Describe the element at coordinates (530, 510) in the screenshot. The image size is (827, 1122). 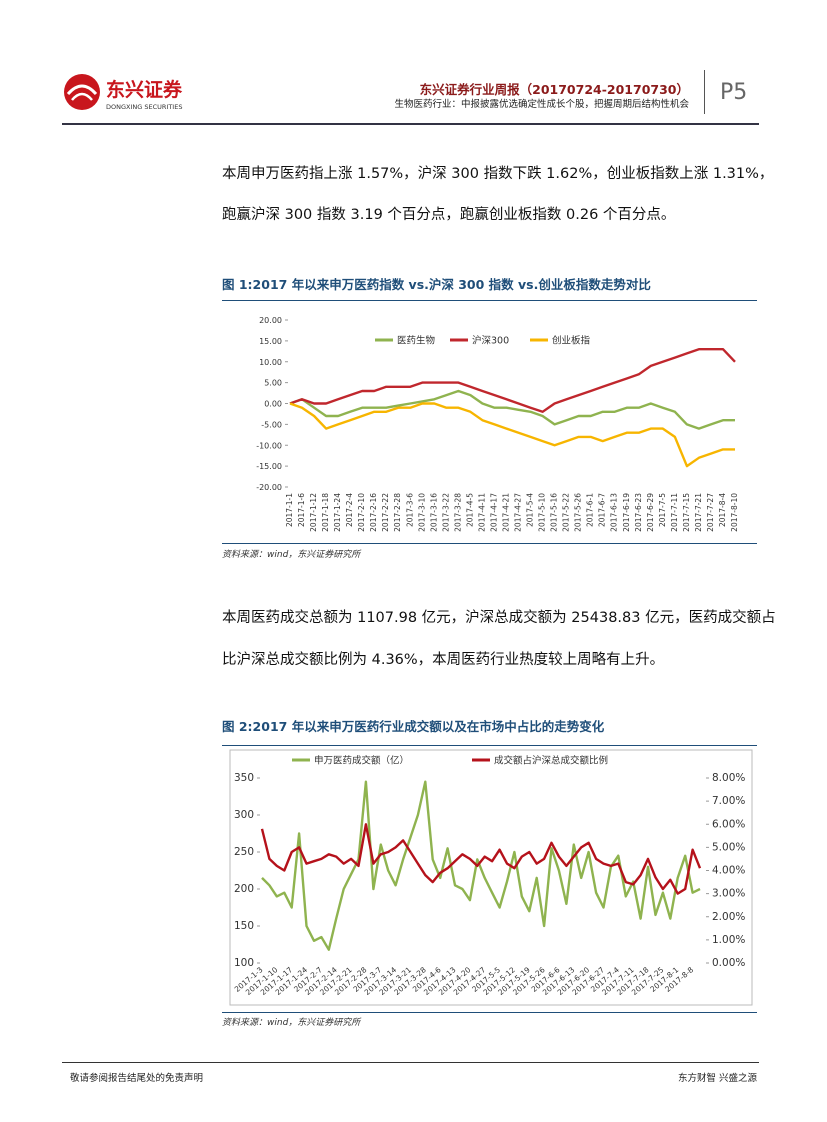
I see `x-tick-label: 2017-5-4` at that location.